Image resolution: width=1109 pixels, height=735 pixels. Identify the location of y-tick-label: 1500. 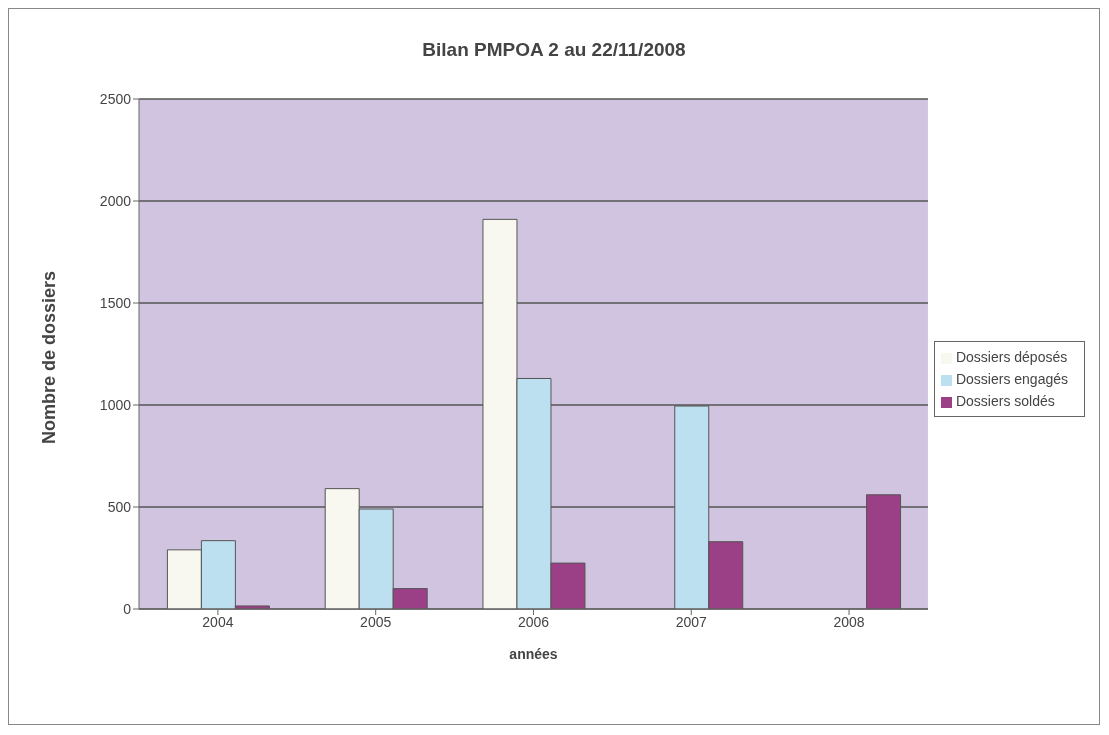
(115, 302).